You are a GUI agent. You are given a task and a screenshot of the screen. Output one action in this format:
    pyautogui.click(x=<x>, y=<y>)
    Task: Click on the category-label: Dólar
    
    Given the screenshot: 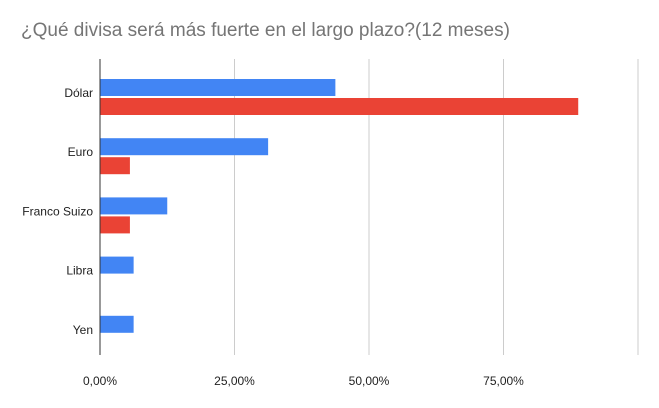 What is the action you would take?
    pyautogui.click(x=78, y=93)
    